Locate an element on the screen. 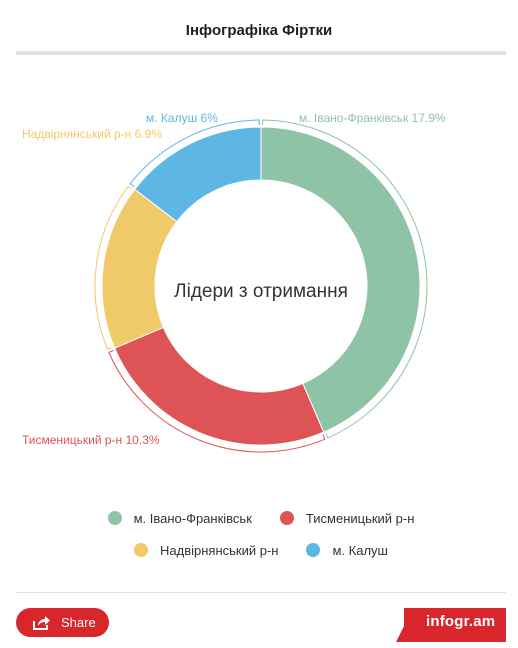  share-icon is located at coordinates (41, 623).